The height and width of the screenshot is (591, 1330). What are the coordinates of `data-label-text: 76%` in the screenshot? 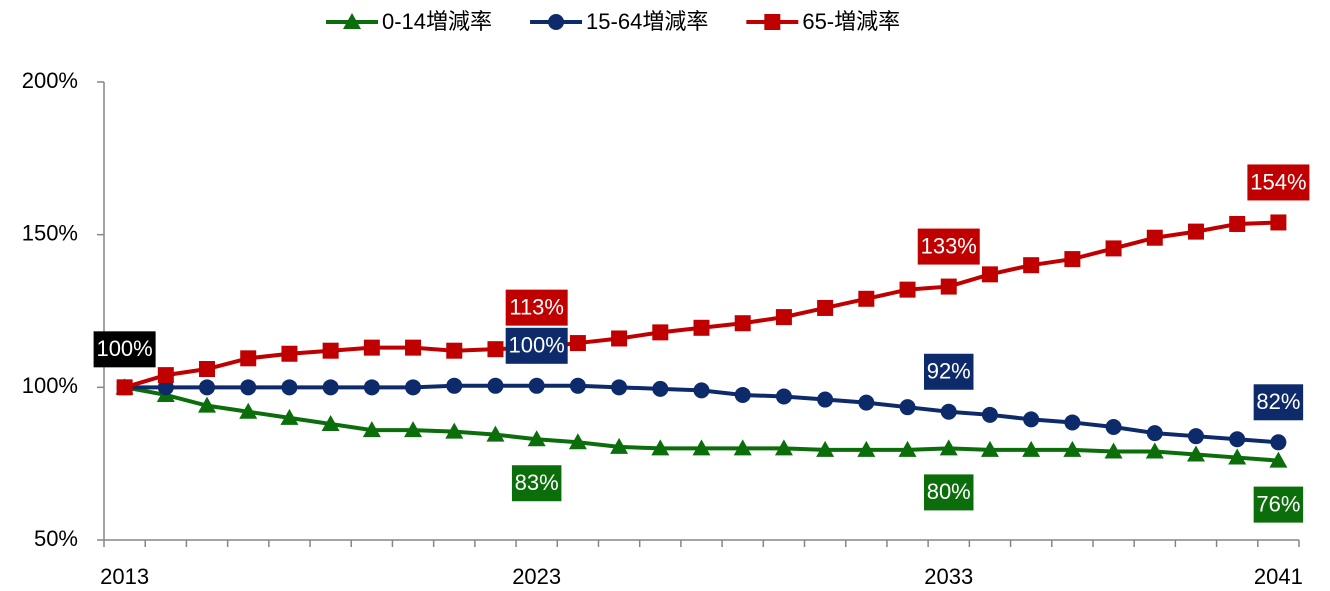 It's located at (1278, 503).